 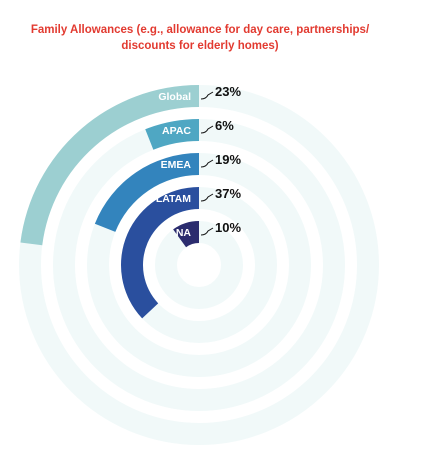 What do you see at coordinates (146, 192) in the screenshot?
I see `arc-emea` at bounding box center [146, 192].